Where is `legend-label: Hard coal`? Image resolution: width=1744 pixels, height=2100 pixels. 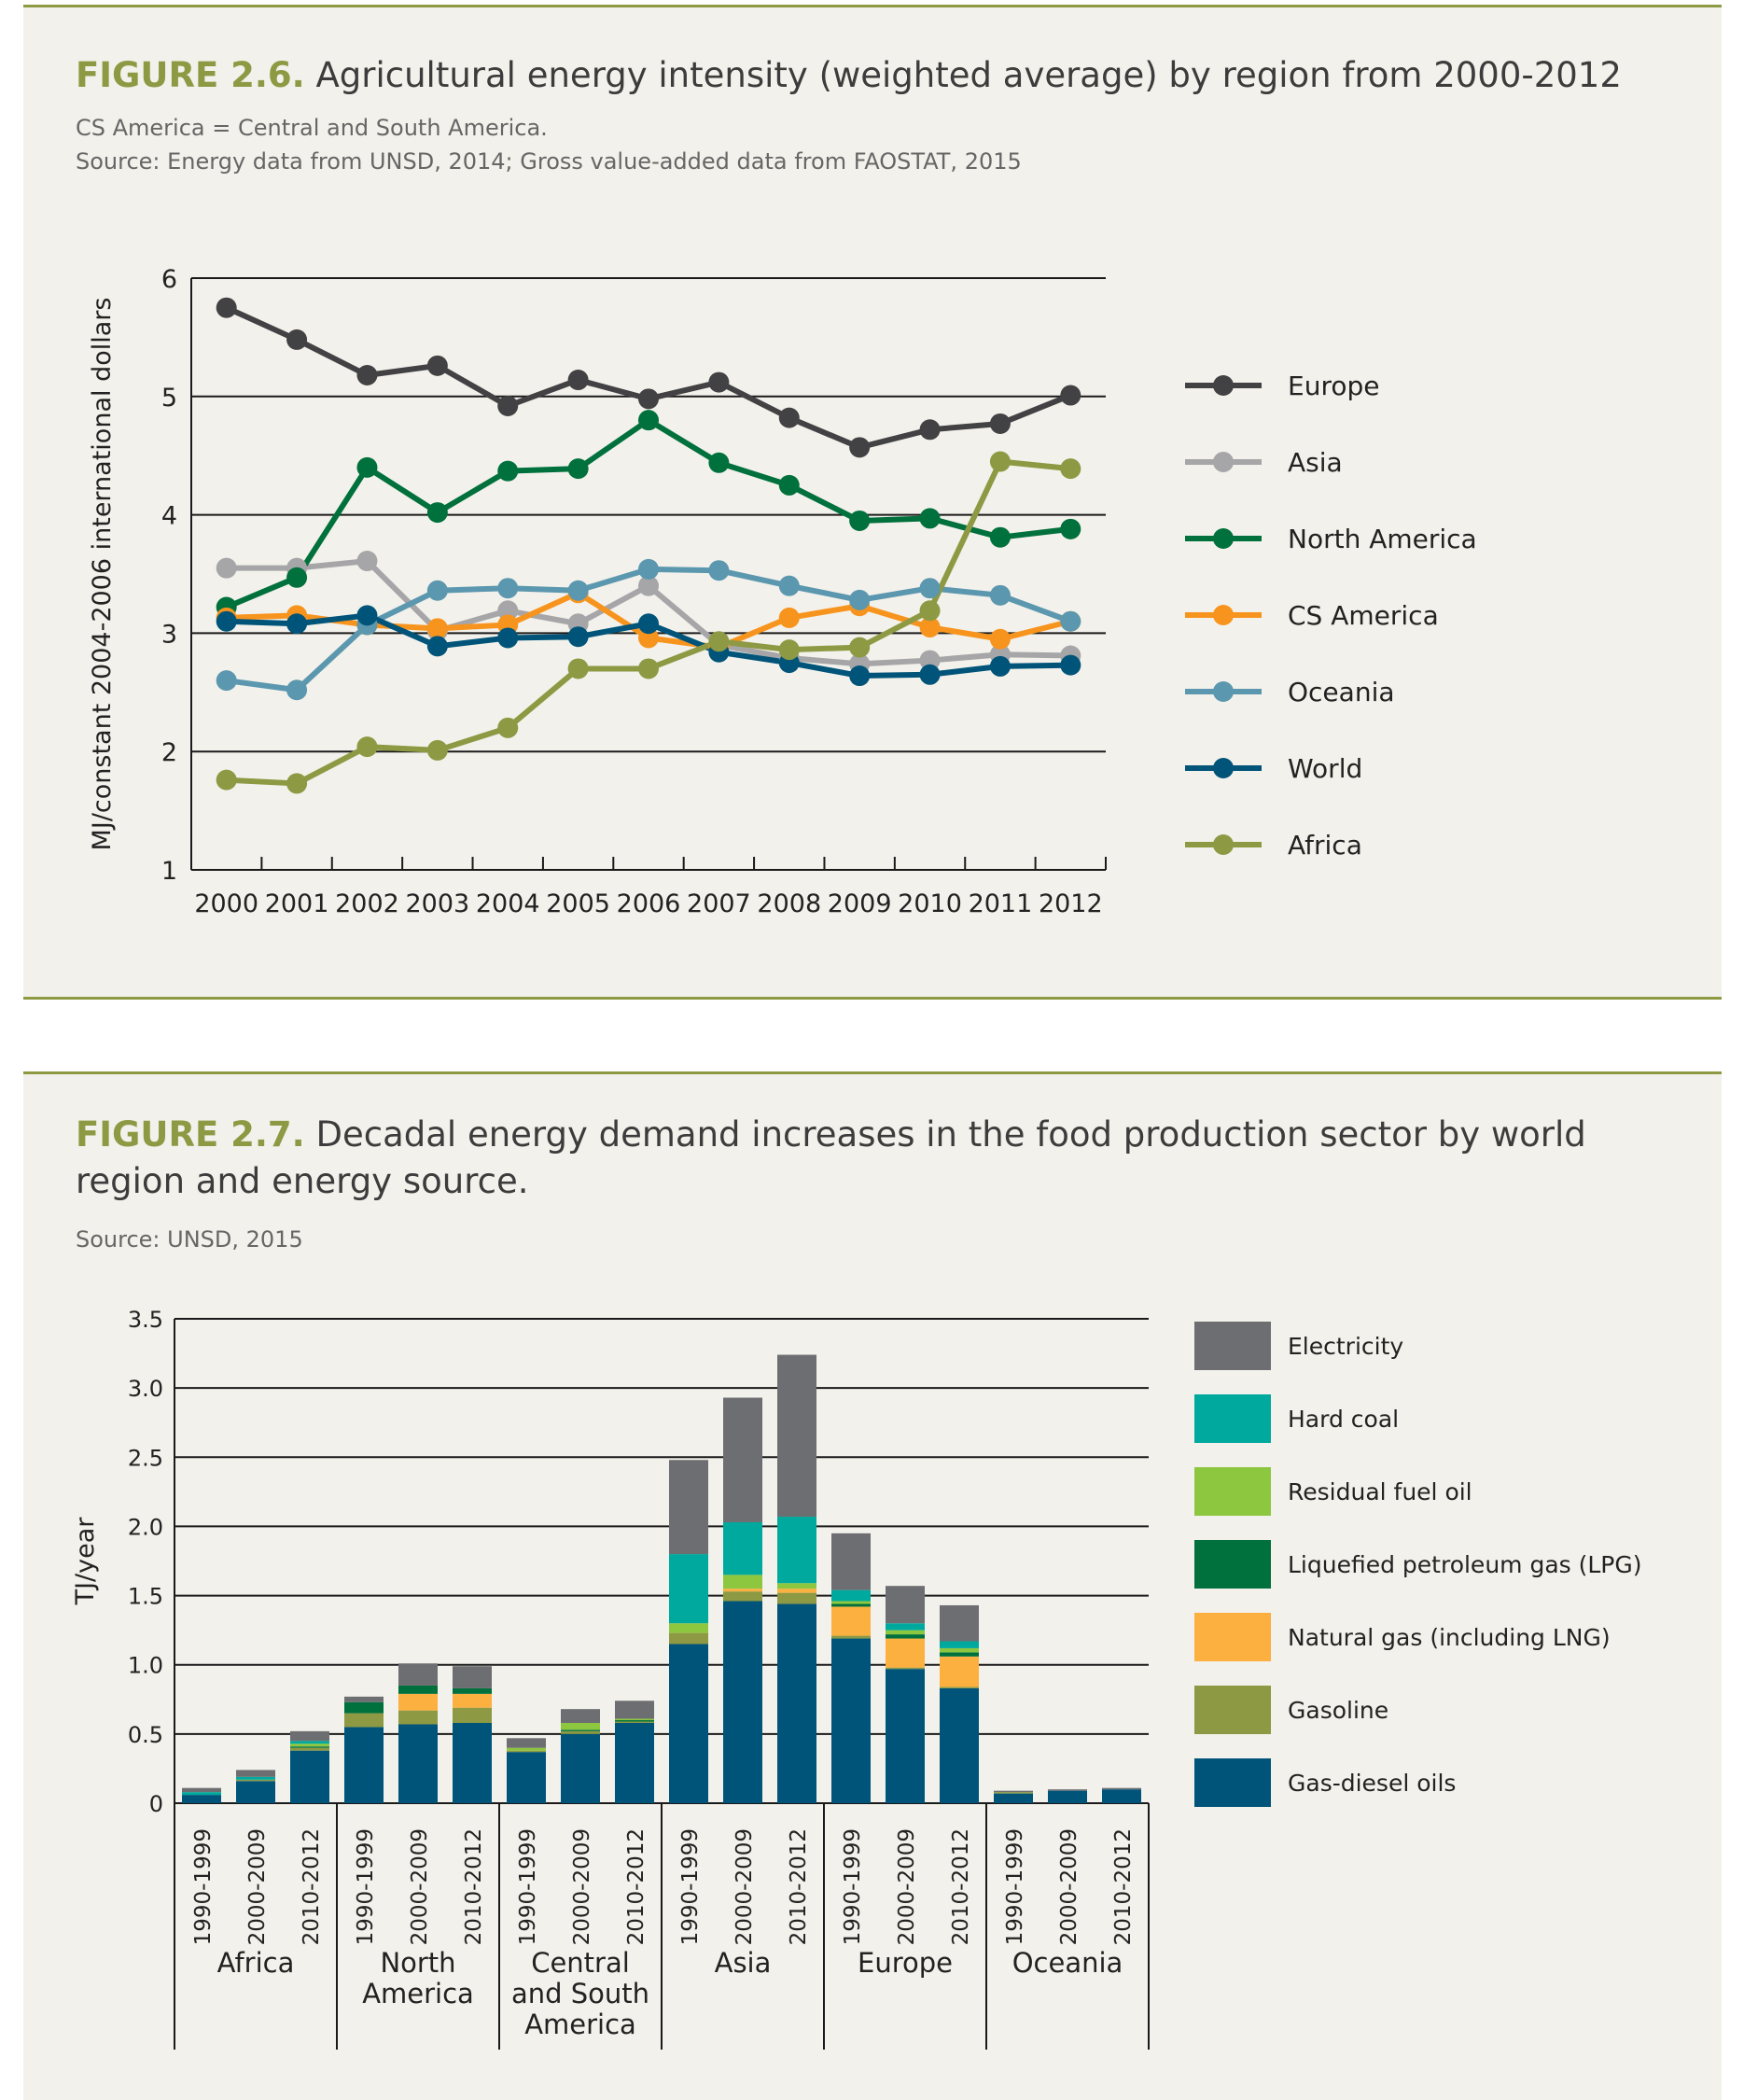
legend-label: Hard coal is located at coordinates (1343, 1419).